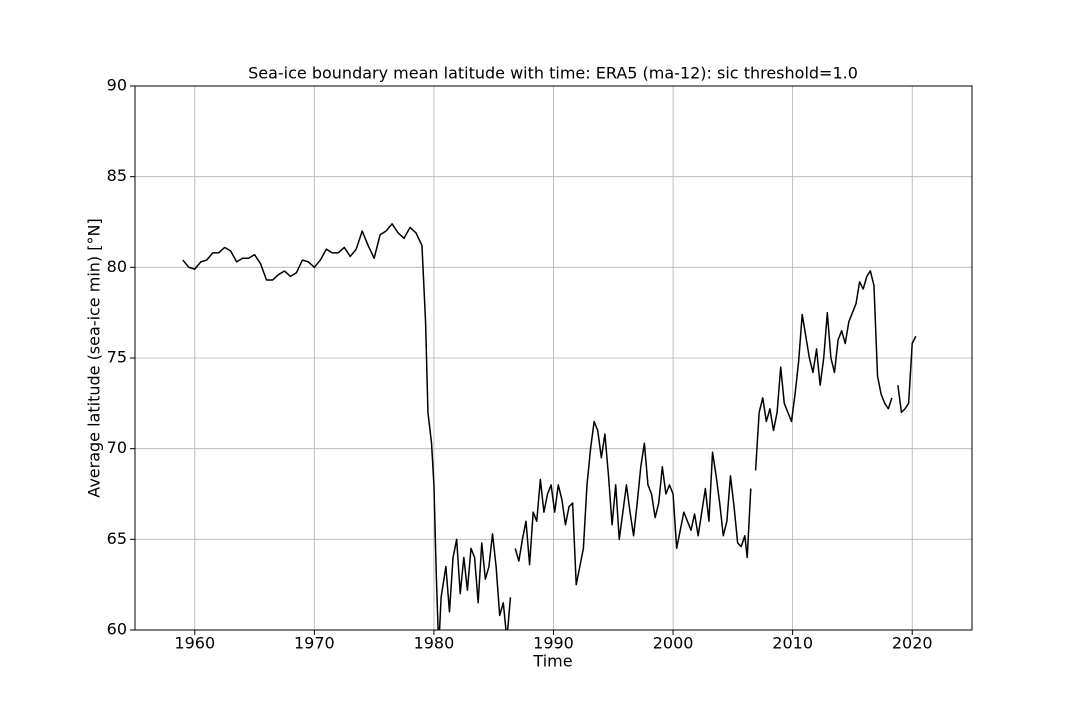 Image resolution: width=1080 pixels, height=720 pixels. What do you see at coordinates (117, 85) in the screenshot?
I see `y-tick-label: 90` at bounding box center [117, 85].